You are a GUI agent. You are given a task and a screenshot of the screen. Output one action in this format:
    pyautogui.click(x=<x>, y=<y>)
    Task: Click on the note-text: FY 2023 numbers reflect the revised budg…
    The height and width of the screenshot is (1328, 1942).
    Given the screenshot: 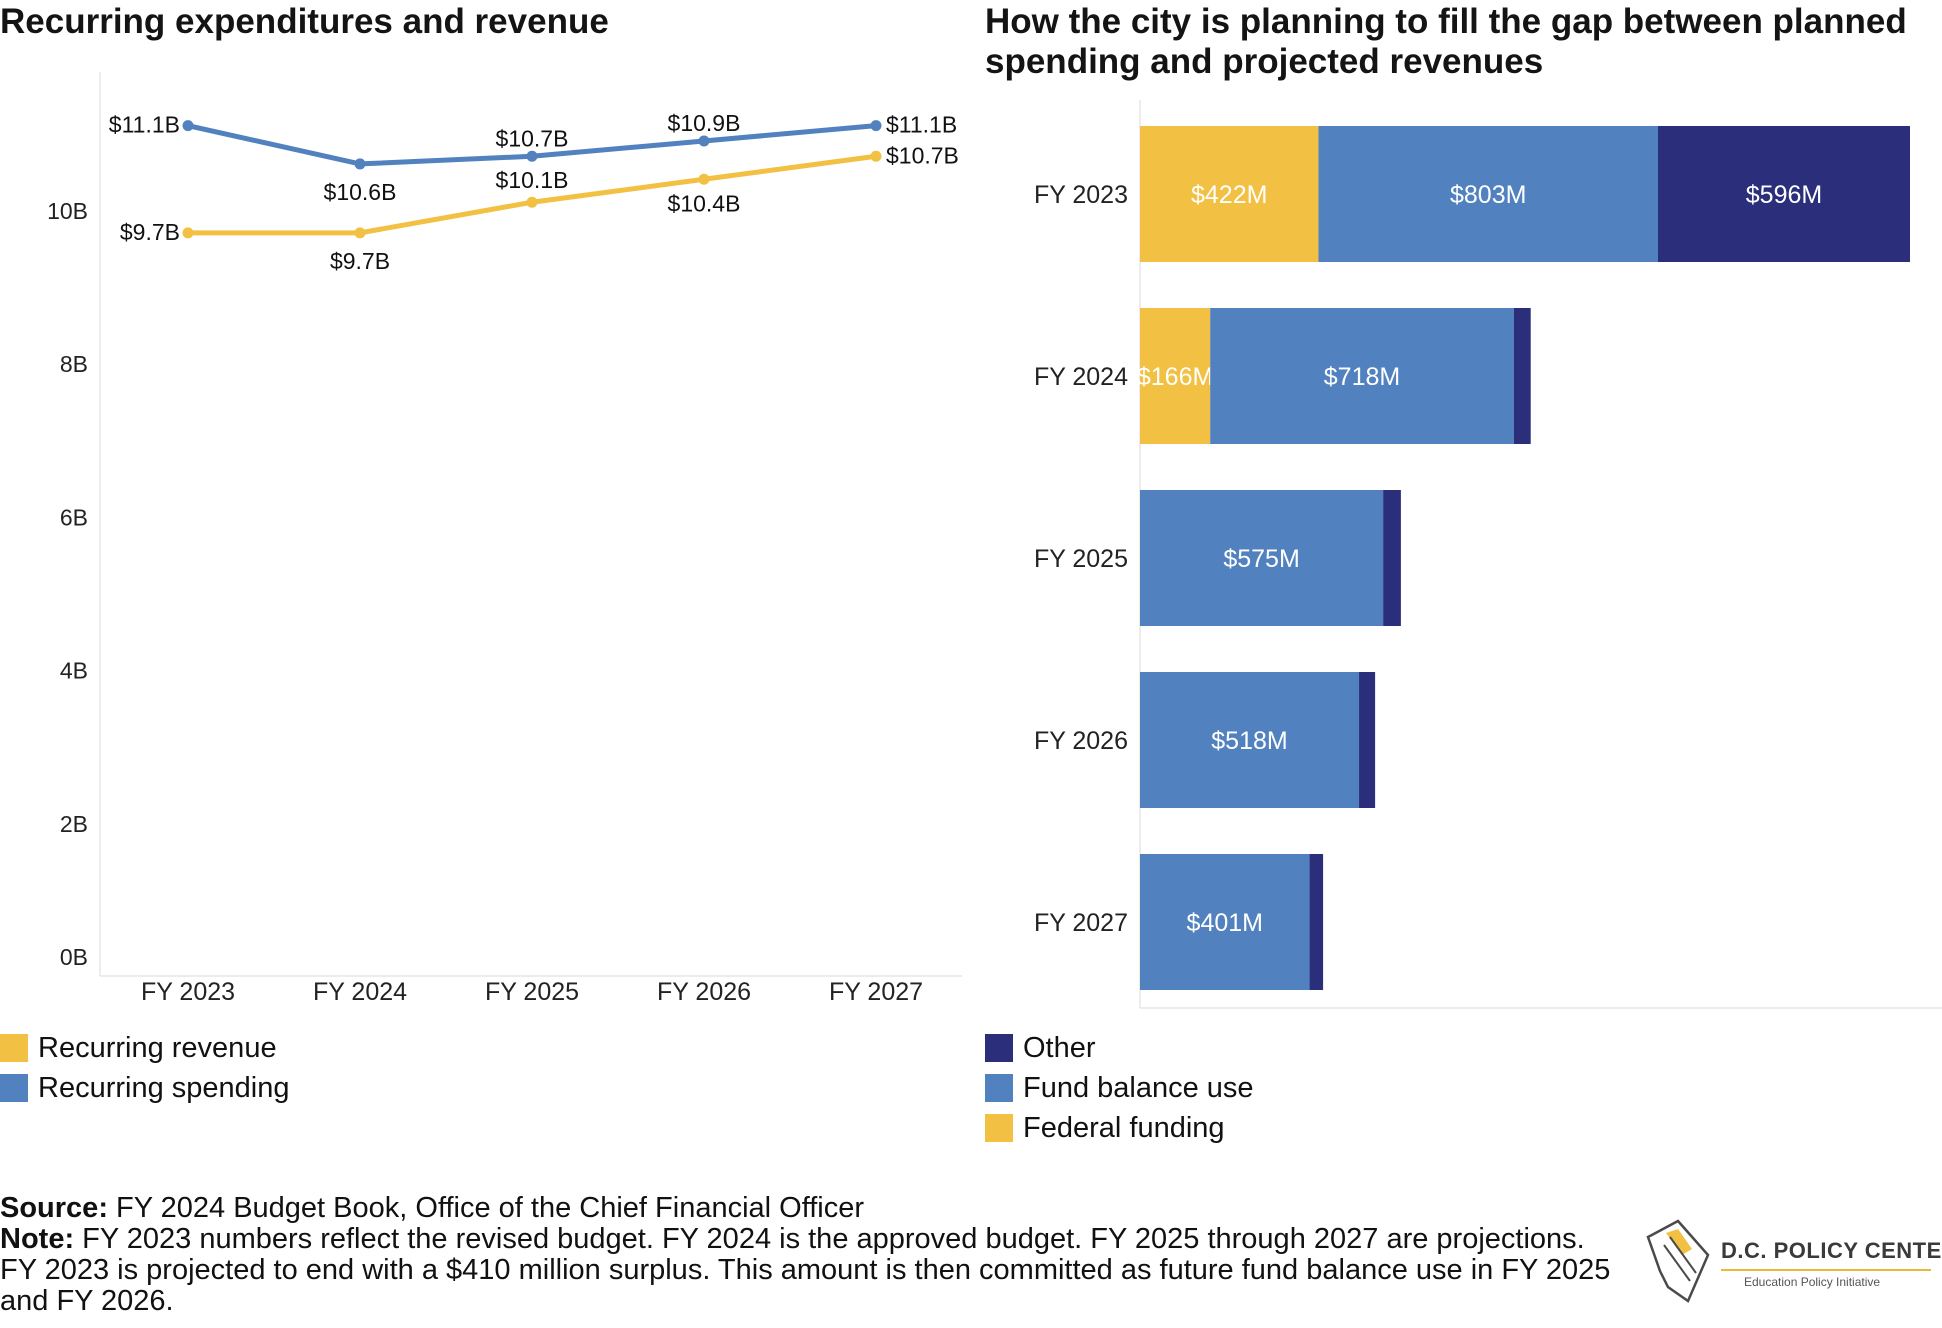 What is the action you would take?
    pyautogui.click(x=805, y=1270)
    